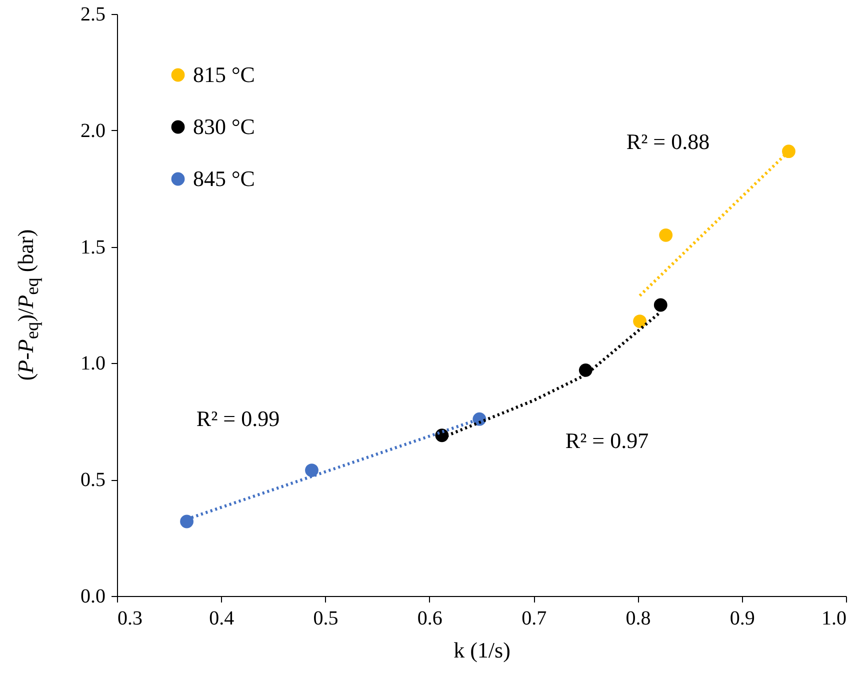 Image resolution: width=861 pixels, height=689 pixels. Describe the element at coordinates (93, 15) in the screenshot. I see `y-tick-label: 2.5` at that location.